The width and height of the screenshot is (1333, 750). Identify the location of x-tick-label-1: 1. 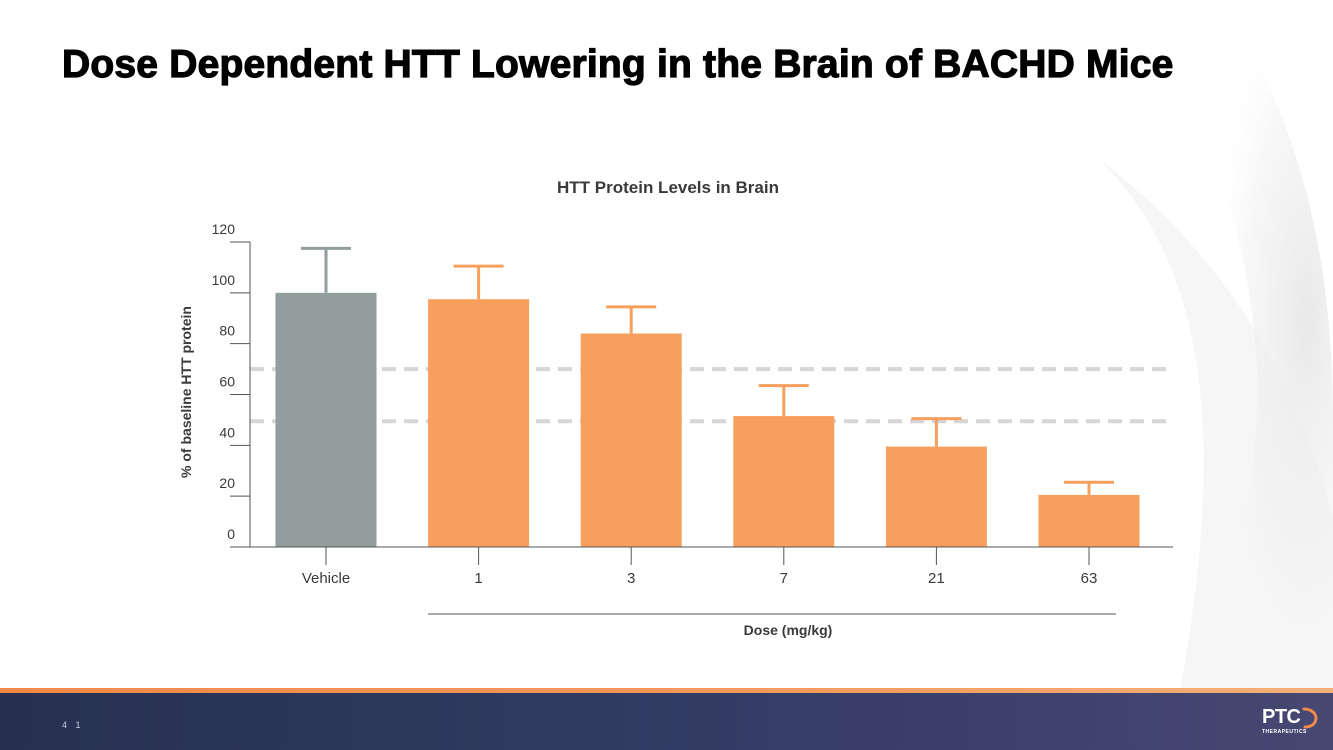
(478, 578).